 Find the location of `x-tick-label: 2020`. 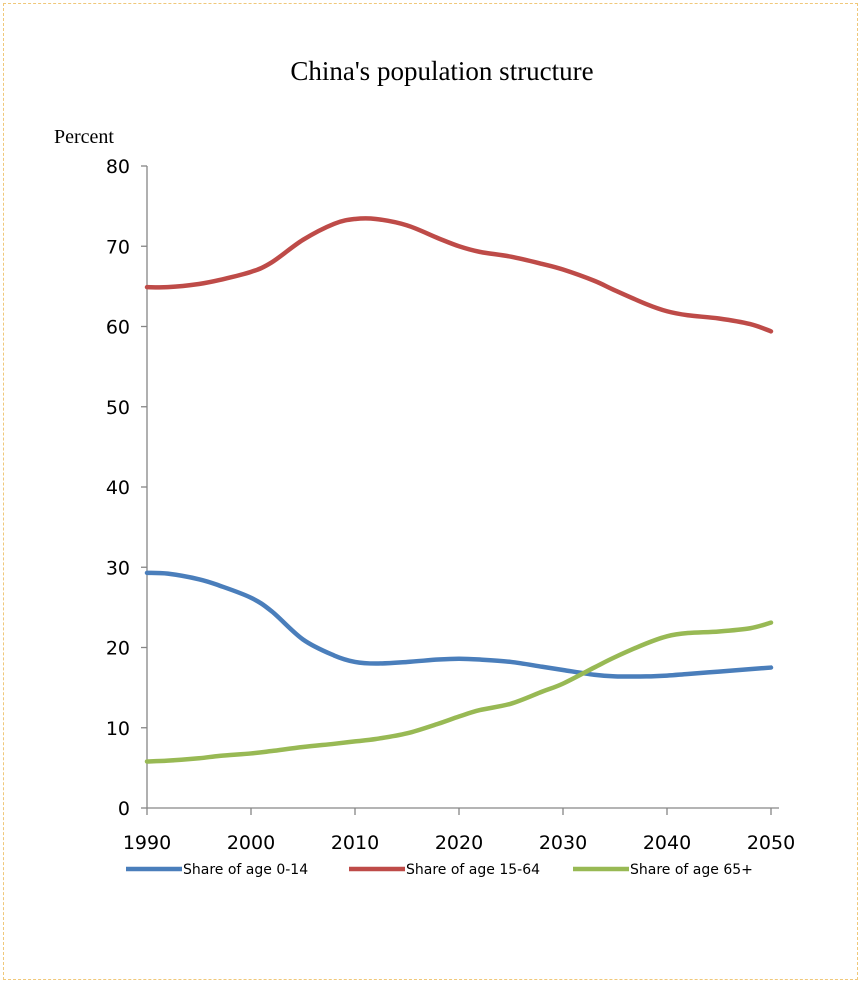

x-tick-label: 2020 is located at coordinates (459, 843).